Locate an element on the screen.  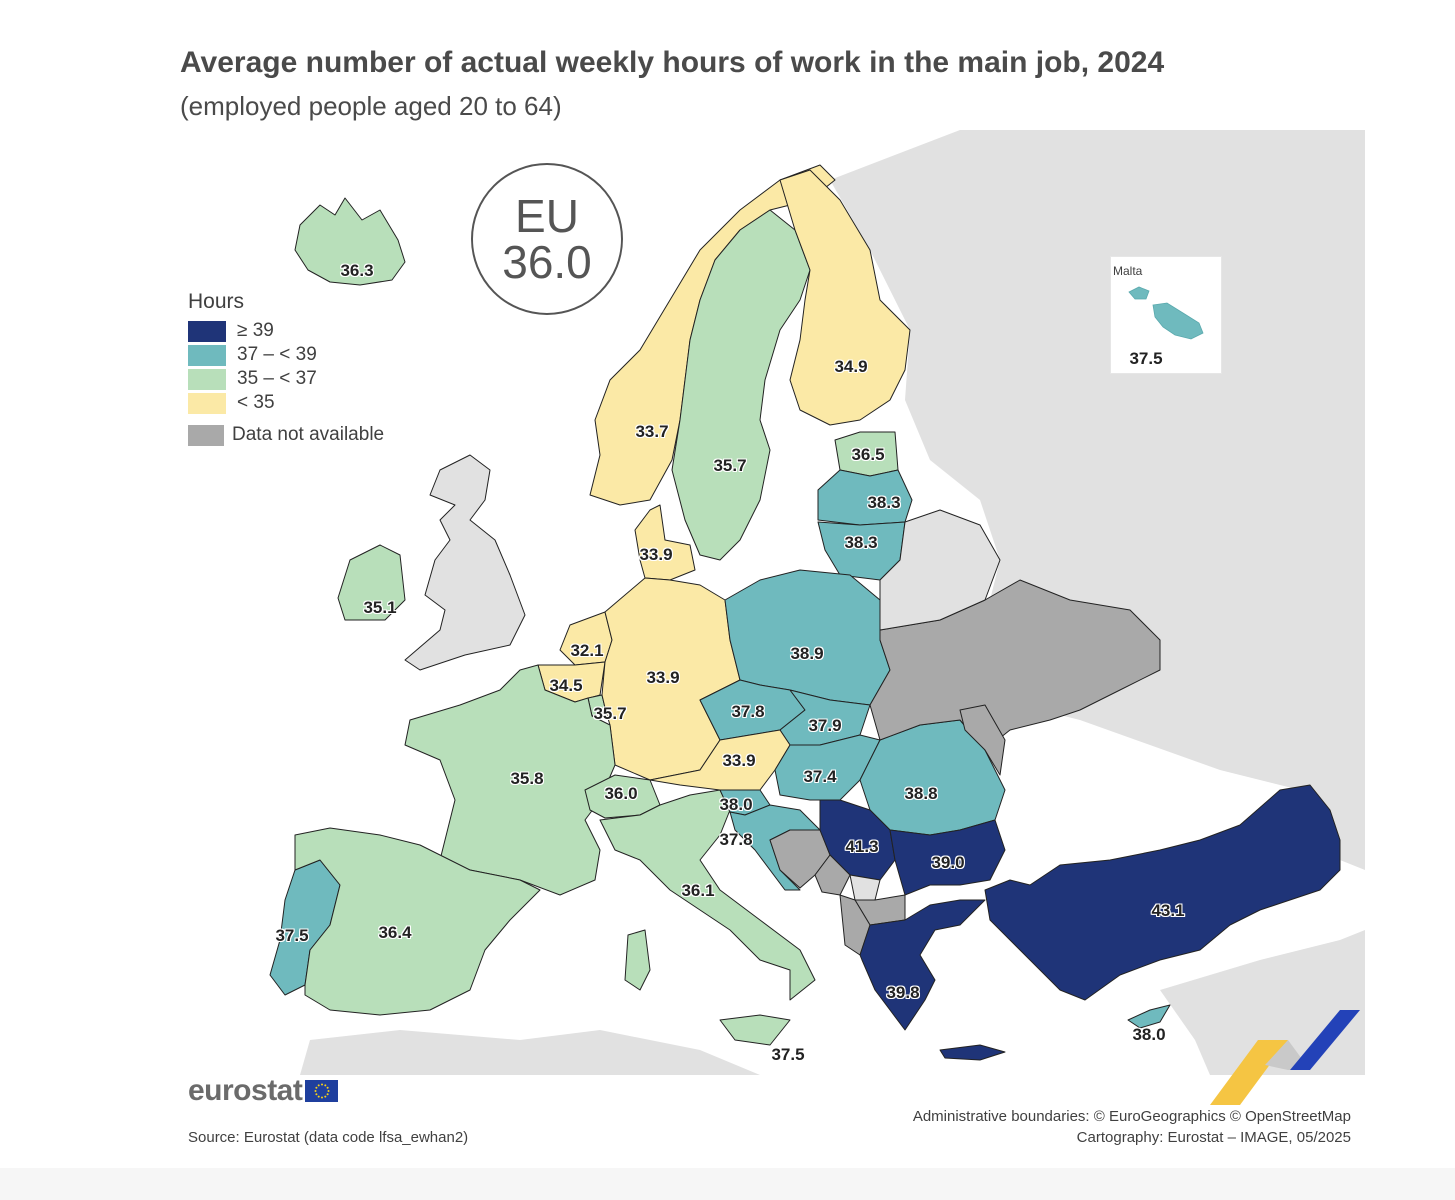
country-ireland is located at coordinates (371, 582).